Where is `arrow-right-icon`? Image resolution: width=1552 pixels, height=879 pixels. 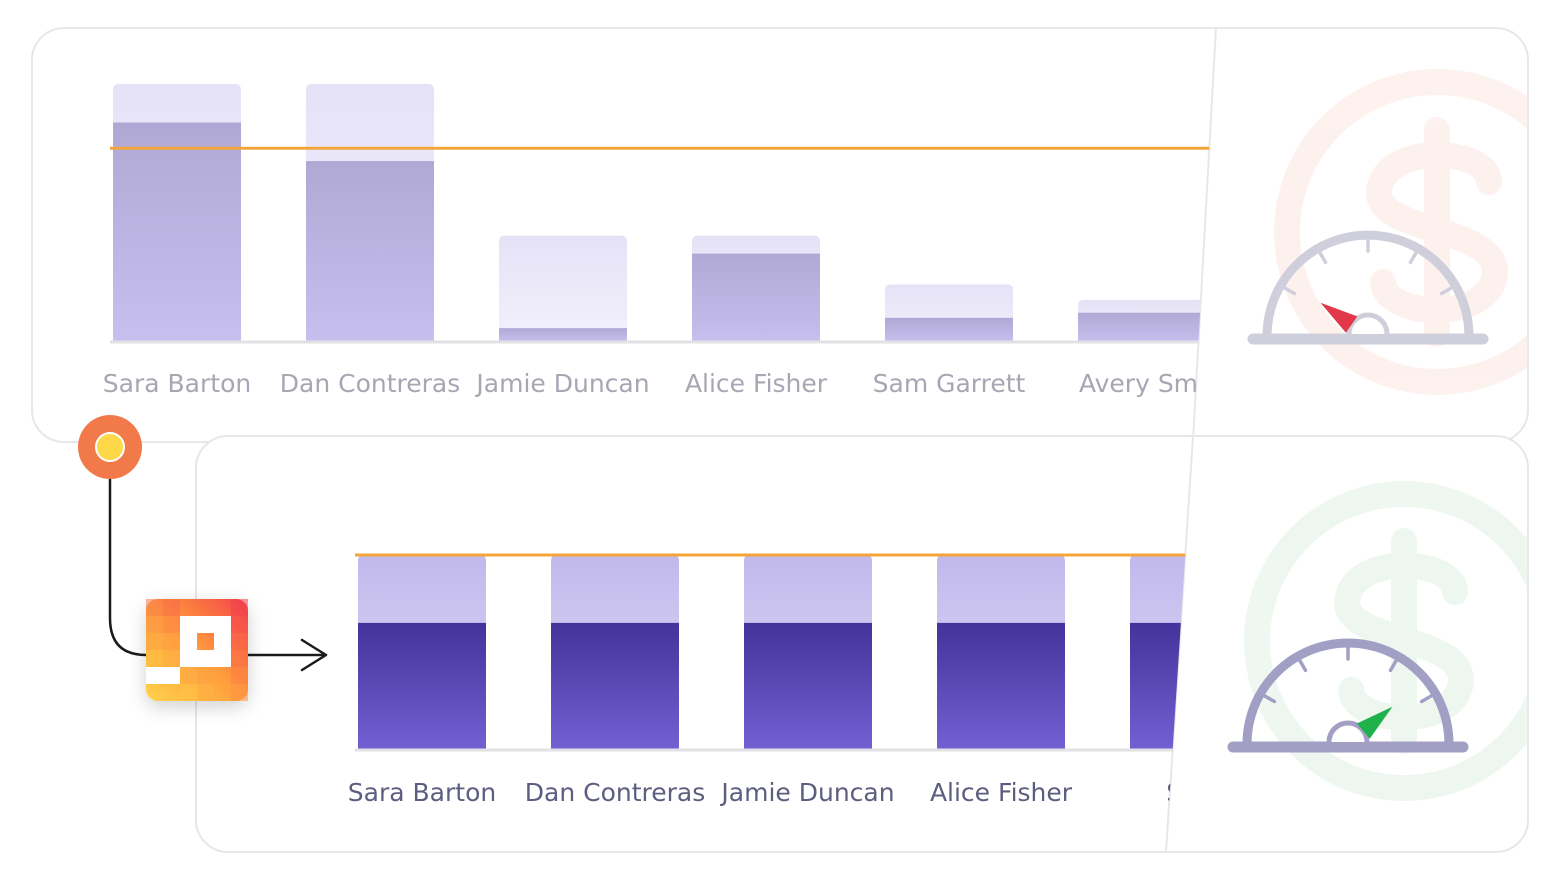 arrow-right-icon is located at coordinates (287, 655).